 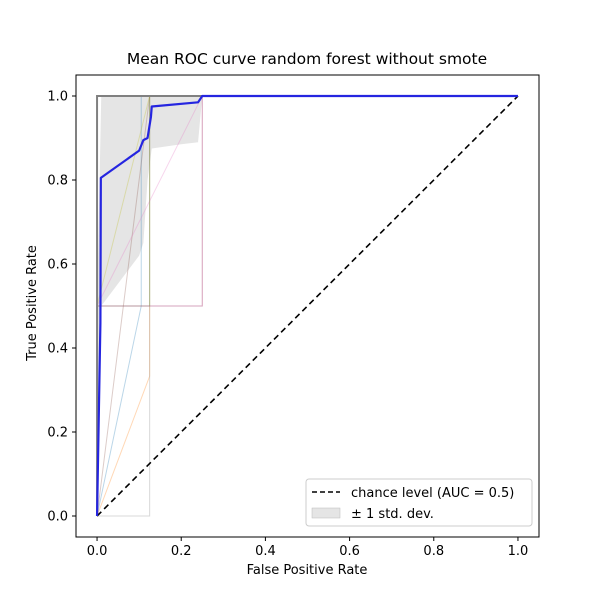 I want to click on x-tick-label: 0.2, so click(x=181, y=551).